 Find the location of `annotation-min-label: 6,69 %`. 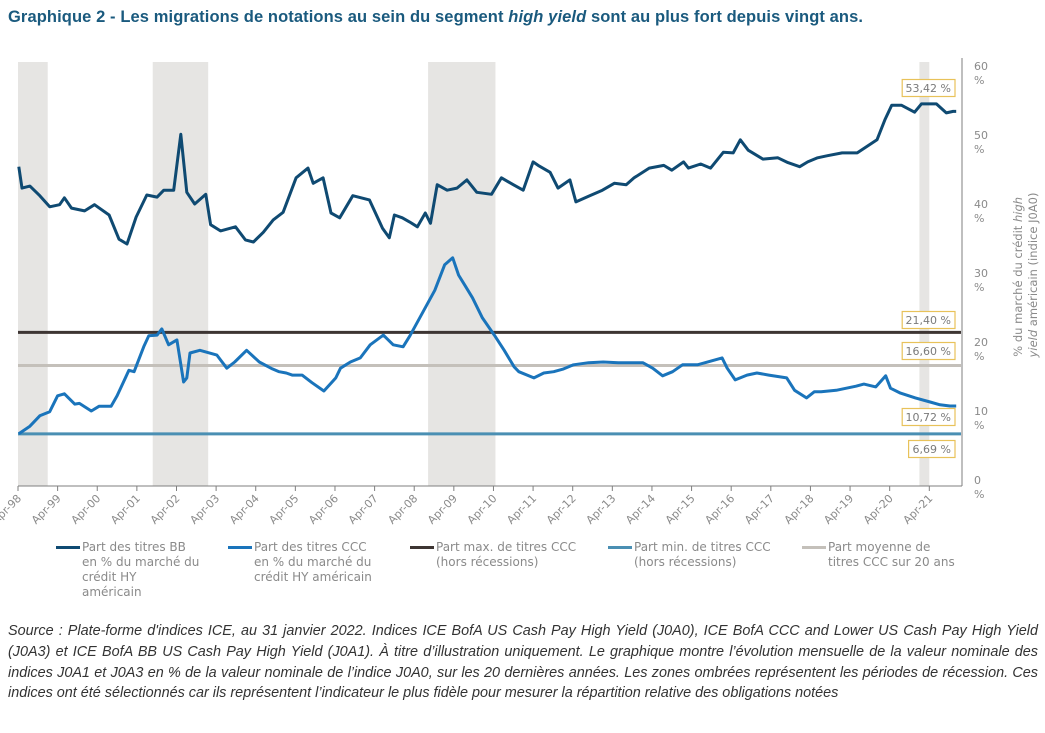

annotation-min-label: 6,69 % is located at coordinates (932, 449).